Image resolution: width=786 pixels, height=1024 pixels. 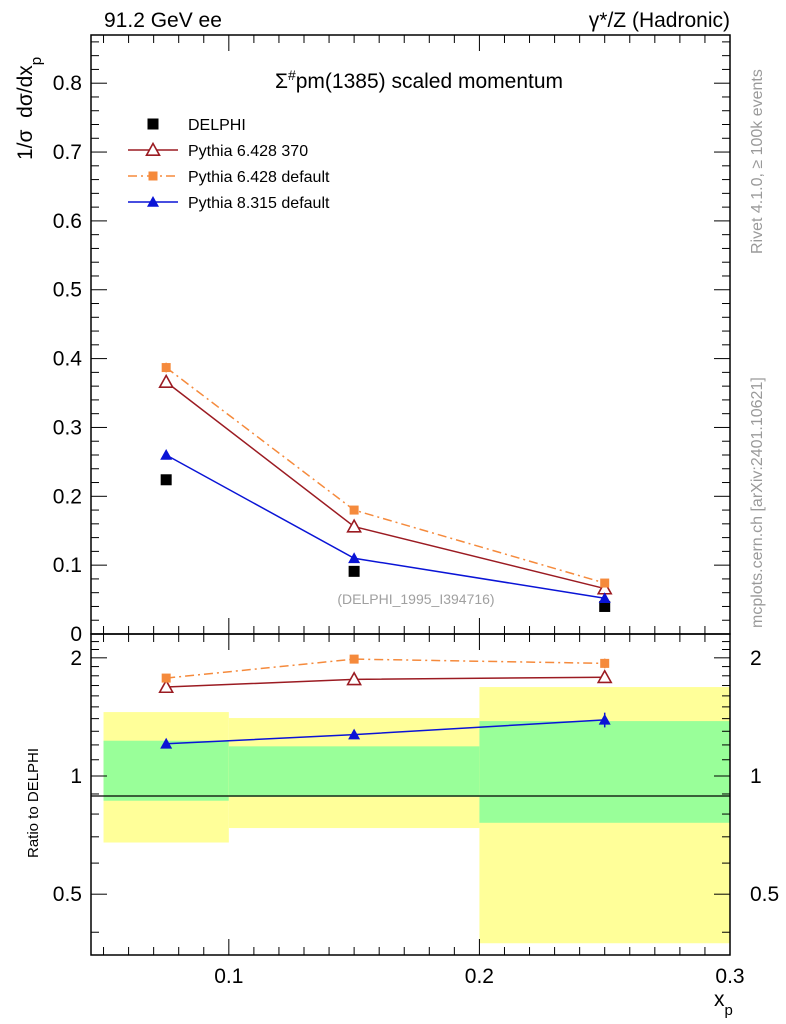 What do you see at coordinates (163, 20) in the screenshot?
I see `header-left-label: 91.2 GeV ee` at bounding box center [163, 20].